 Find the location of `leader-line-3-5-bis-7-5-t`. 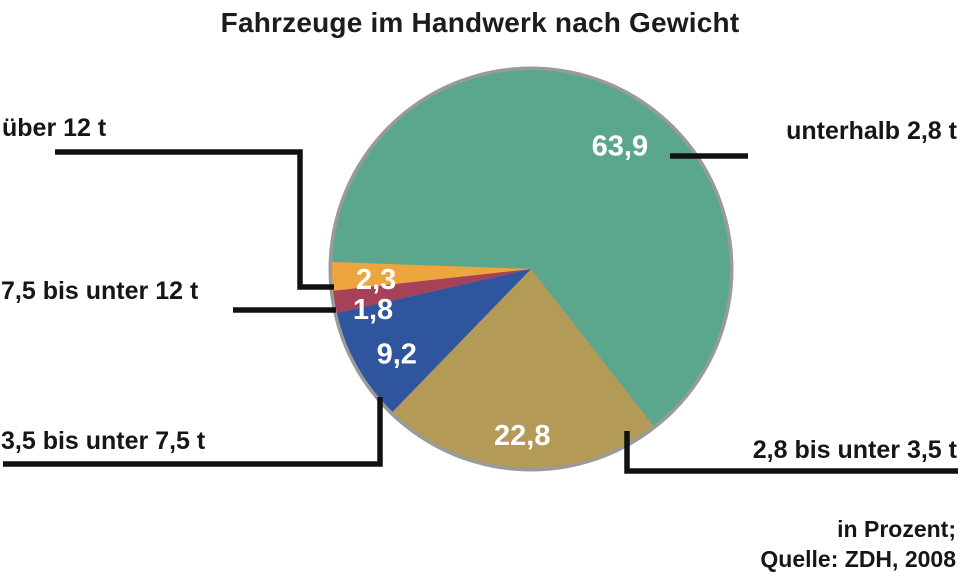

leader-line-3-5-bis-7-5-t is located at coordinates (193, 432).